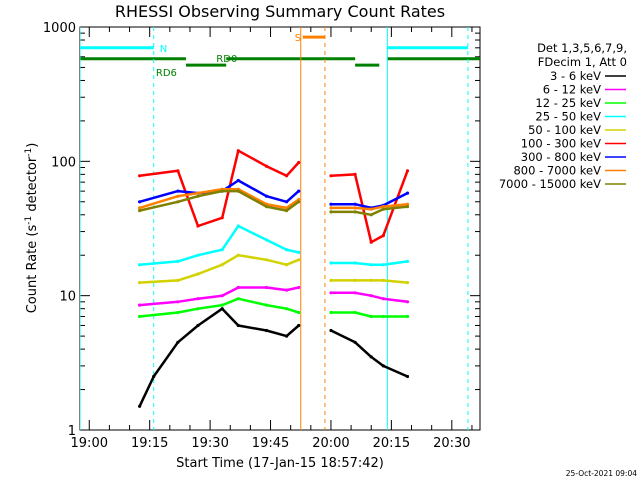 This screenshot has height=480, width=640. I want to click on legend-label: 50 - 100 keV, so click(564, 130).